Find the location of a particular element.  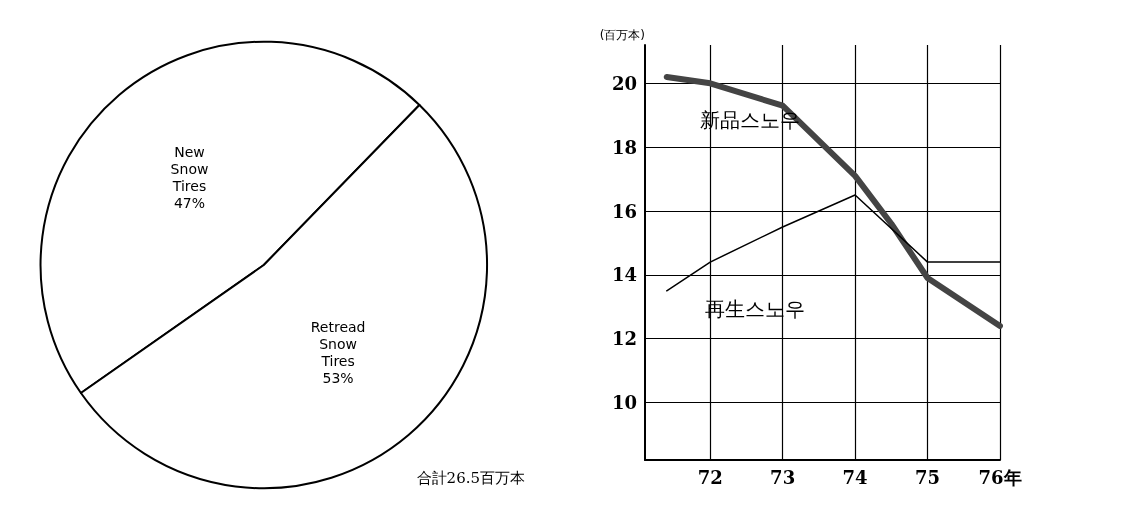

x-tick-label: 73 is located at coordinates (783, 477).